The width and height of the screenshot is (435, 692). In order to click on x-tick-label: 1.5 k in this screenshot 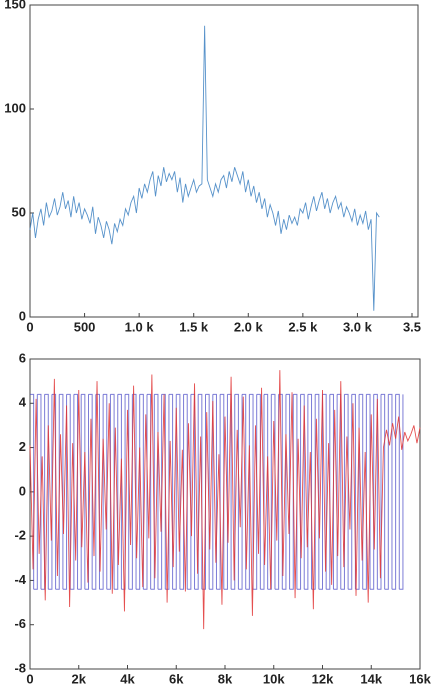, I will do `click(194, 326)`.